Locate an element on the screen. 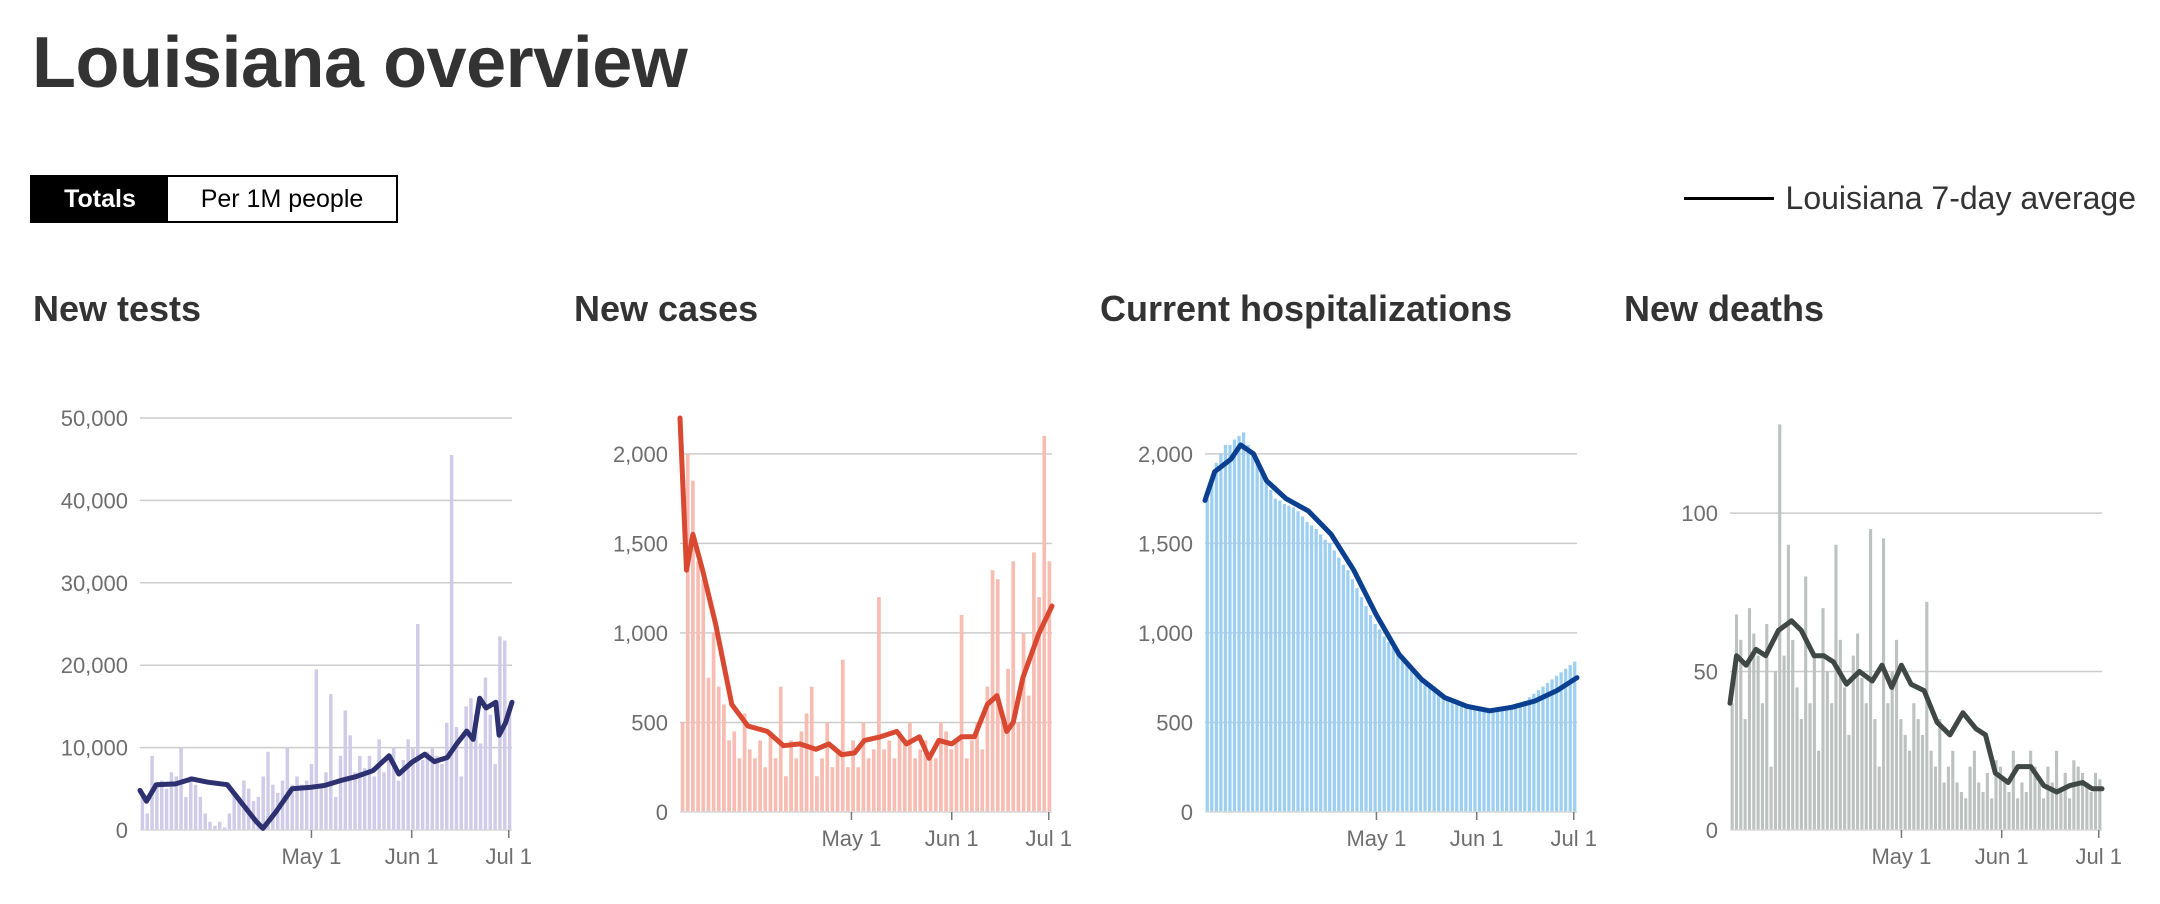  y-tick-label: 1,500 is located at coordinates (640, 543).